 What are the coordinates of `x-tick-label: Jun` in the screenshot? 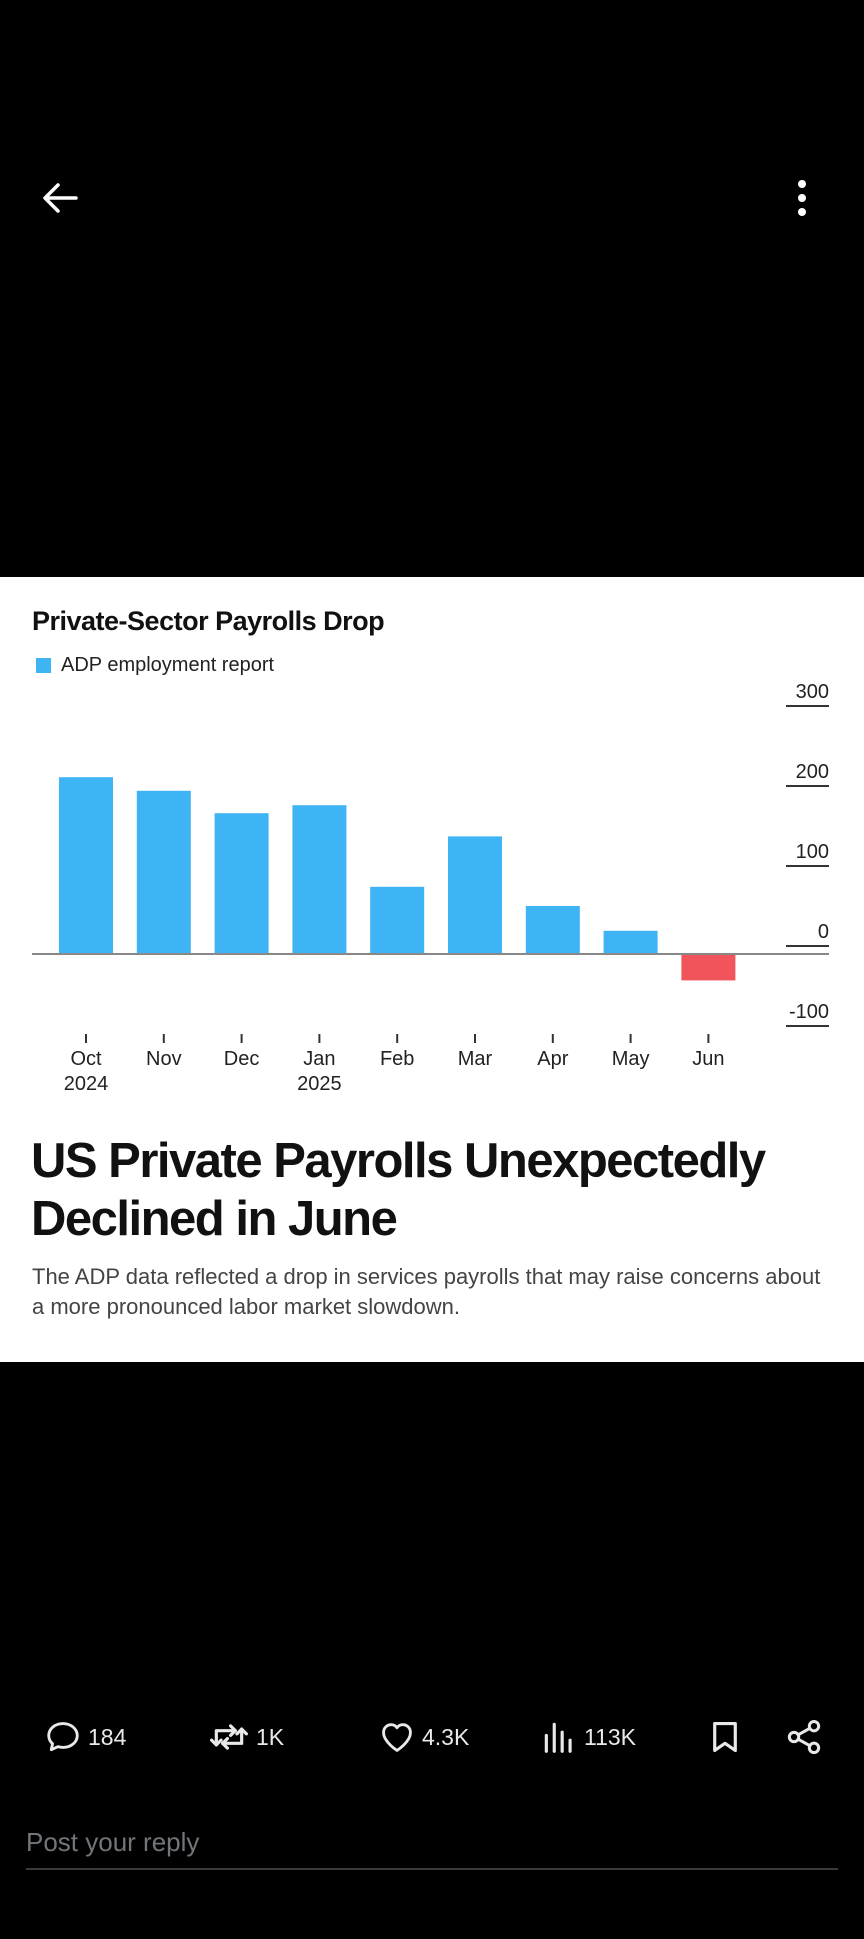 It's located at (708, 1059).